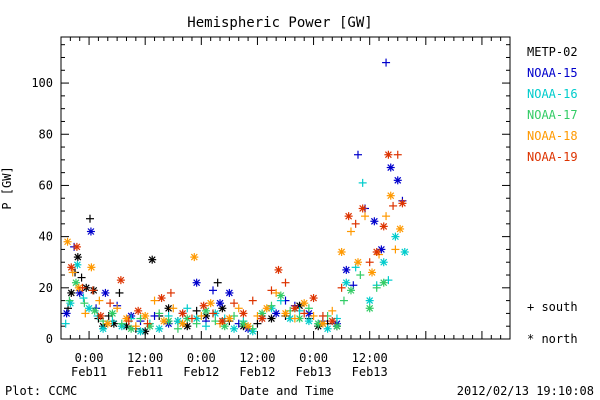 This screenshot has width=600, height=400. Describe the element at coordinates (257, 372) in the screenshot. I see `x-tick-label: Feb12` at that location.